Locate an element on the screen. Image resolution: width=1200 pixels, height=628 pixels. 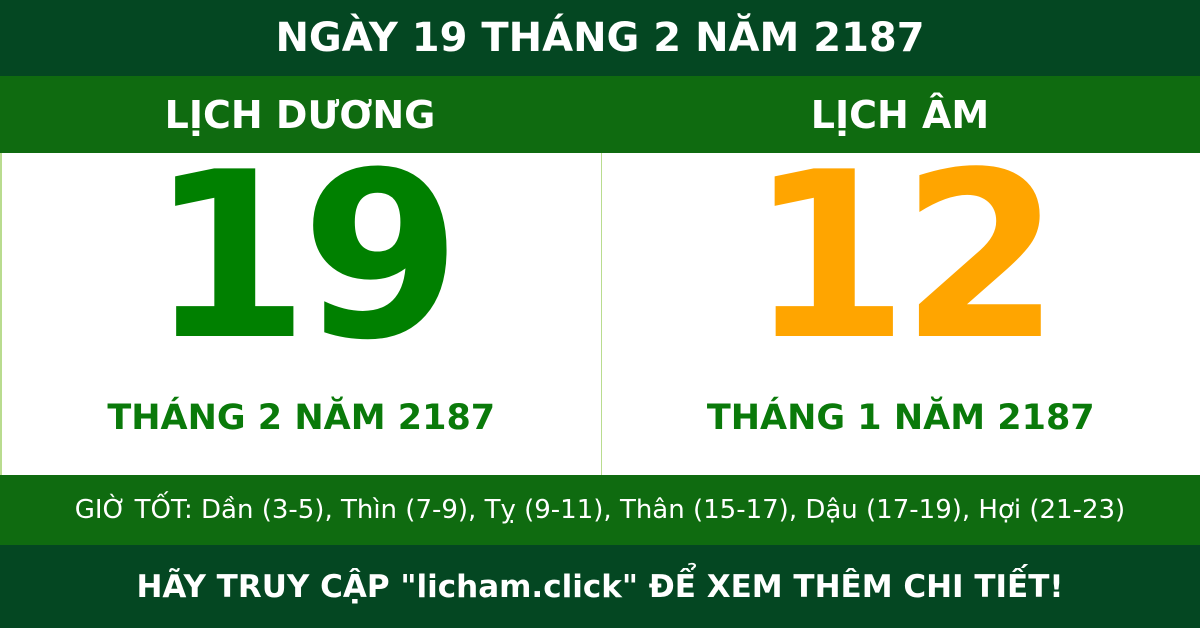
lunar-month-year: THÁNG 1 NĂM 2187 is located at coordinates (900, 418).